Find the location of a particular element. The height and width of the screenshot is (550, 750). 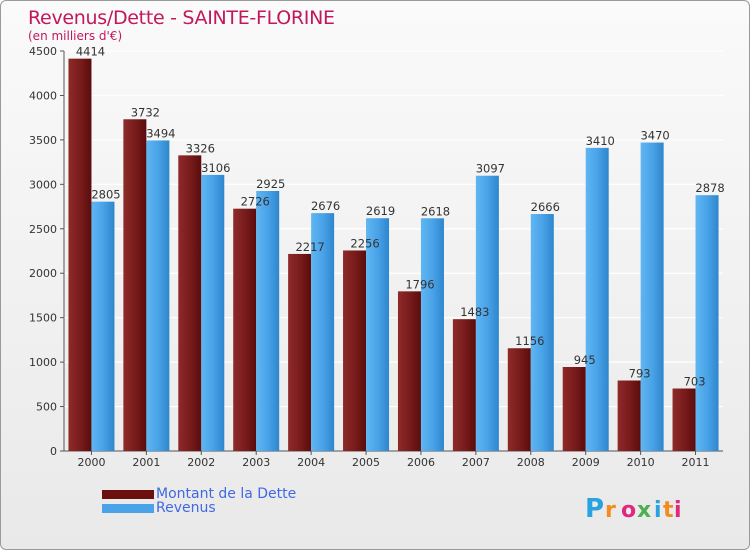

data-label-dette: 945 is located at coordinates (585, 360).